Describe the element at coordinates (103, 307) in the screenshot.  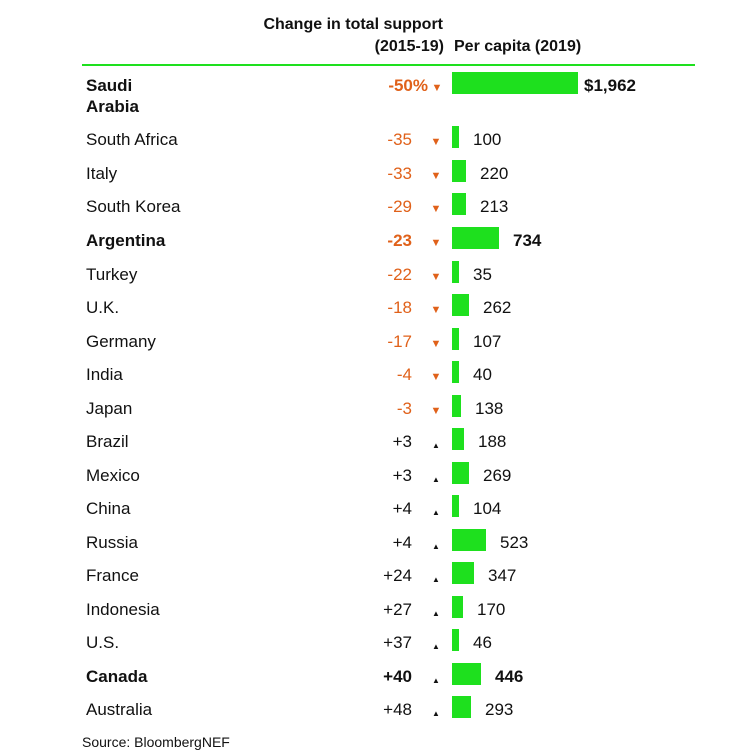
I see `country-label: U.K.` at that location.